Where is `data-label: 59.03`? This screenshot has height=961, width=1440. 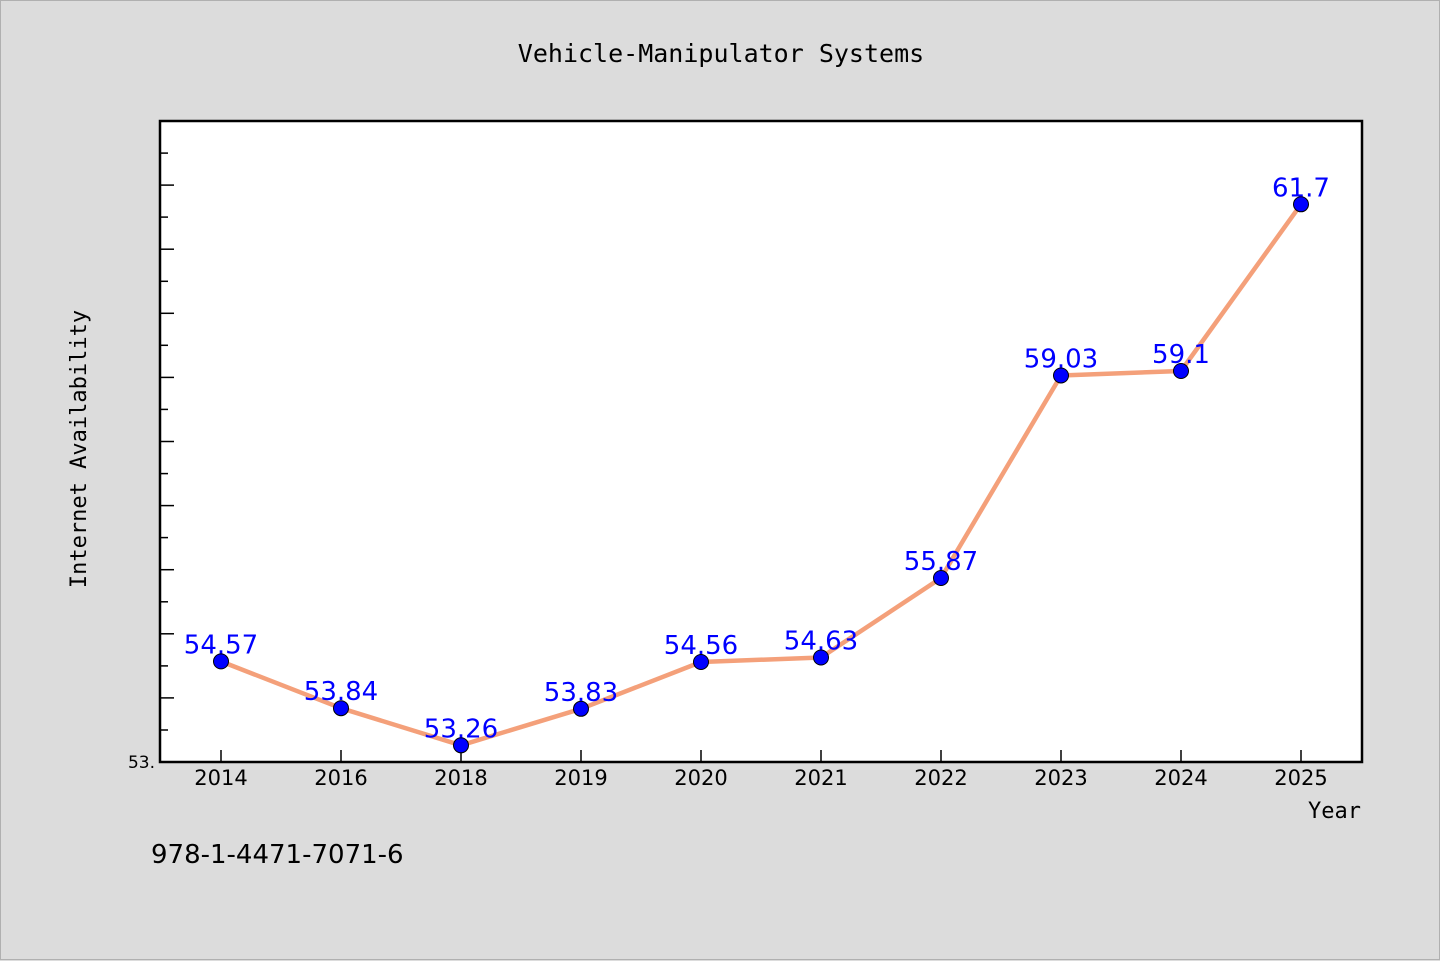
data-label: 59.03 is located at coordinates (1061, 360).